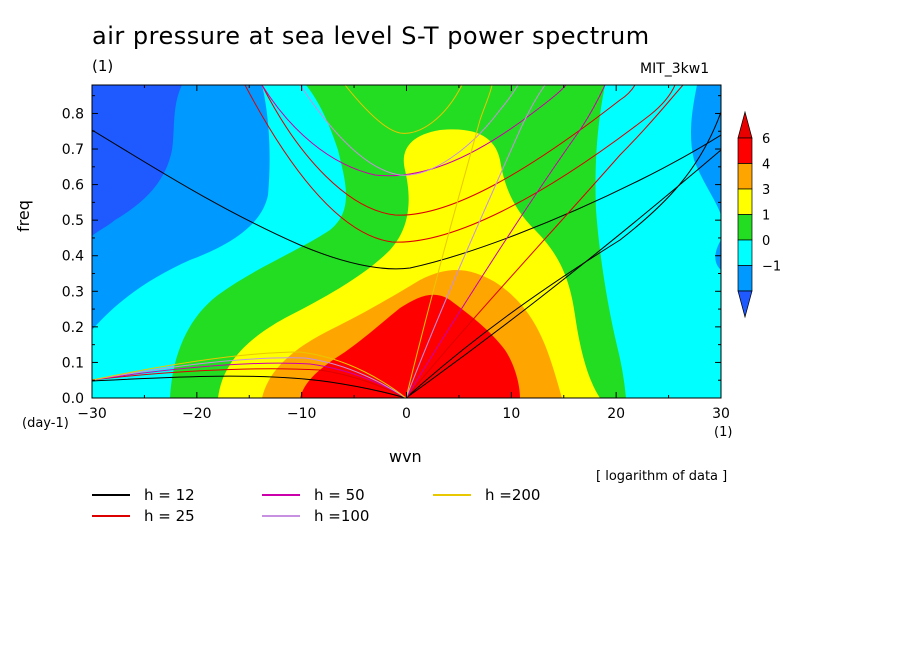  Describe the element at coordinates (759, 214) in the screenshot. I see `colorbar: 6 4 3 1 0 −1` at that location.